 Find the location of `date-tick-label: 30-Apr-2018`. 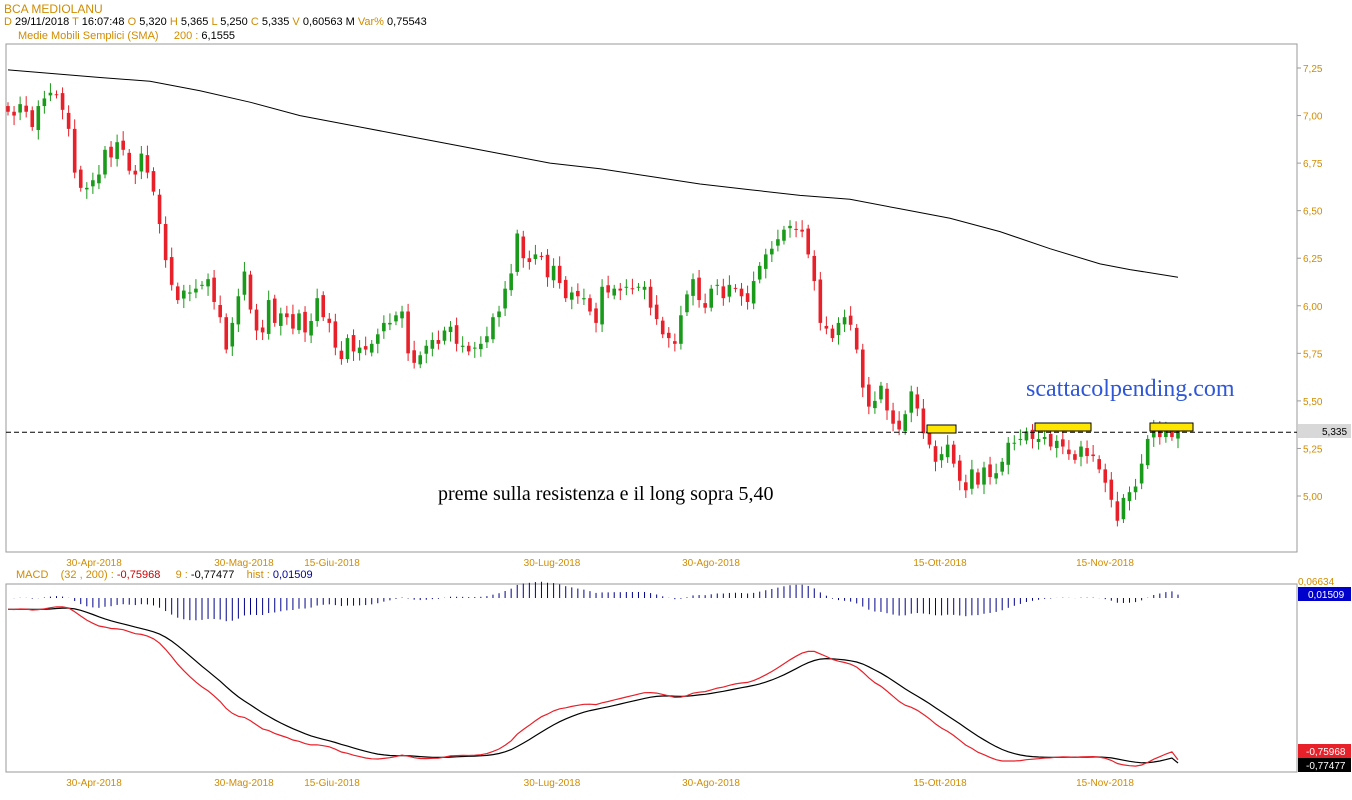

date-tick-label: 30-Apr-2018 is located at coordinates (94, 783).